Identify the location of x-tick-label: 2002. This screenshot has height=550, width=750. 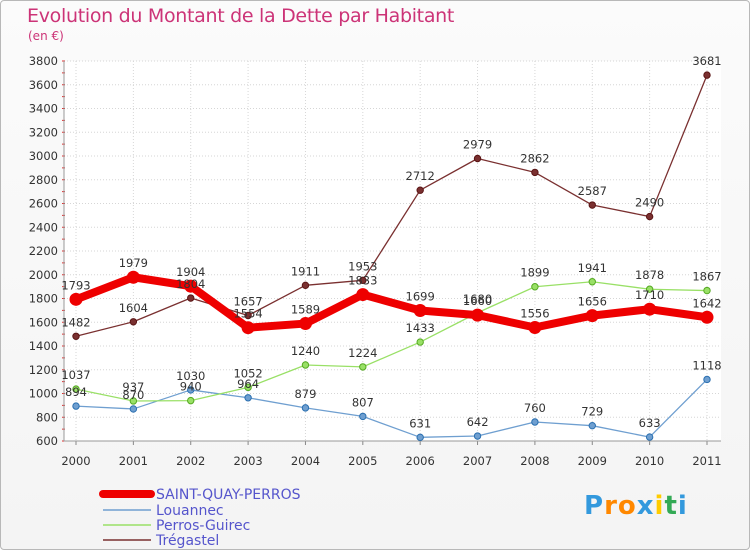
(190, 461).